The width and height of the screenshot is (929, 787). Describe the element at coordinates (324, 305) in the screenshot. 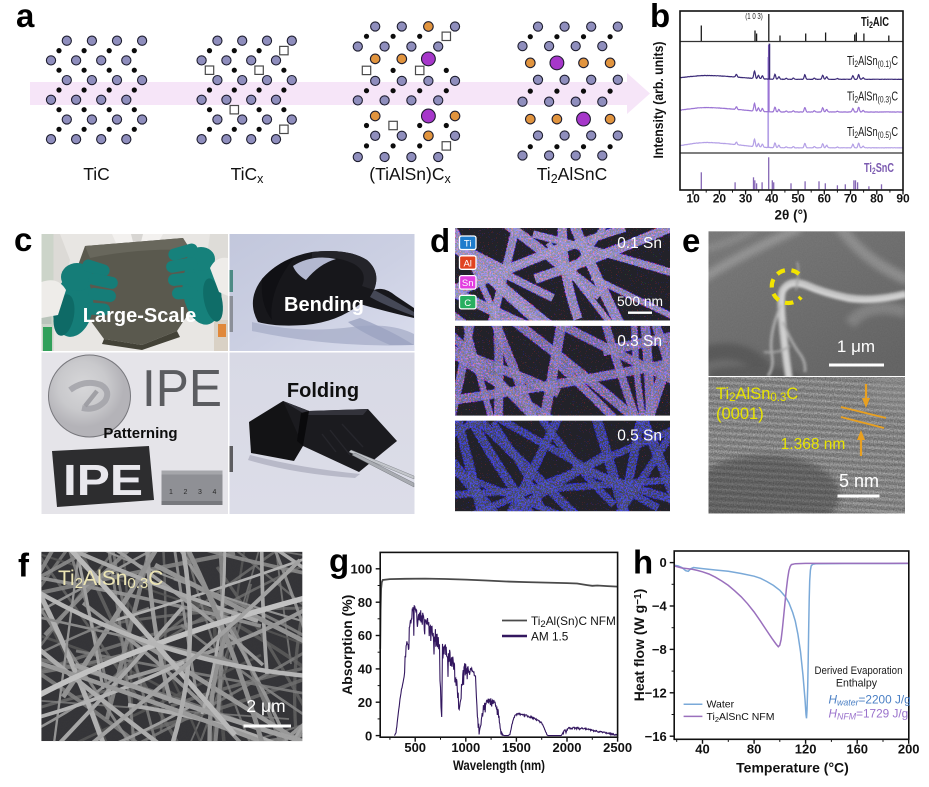

I see `svg-text: Bending` at that location.